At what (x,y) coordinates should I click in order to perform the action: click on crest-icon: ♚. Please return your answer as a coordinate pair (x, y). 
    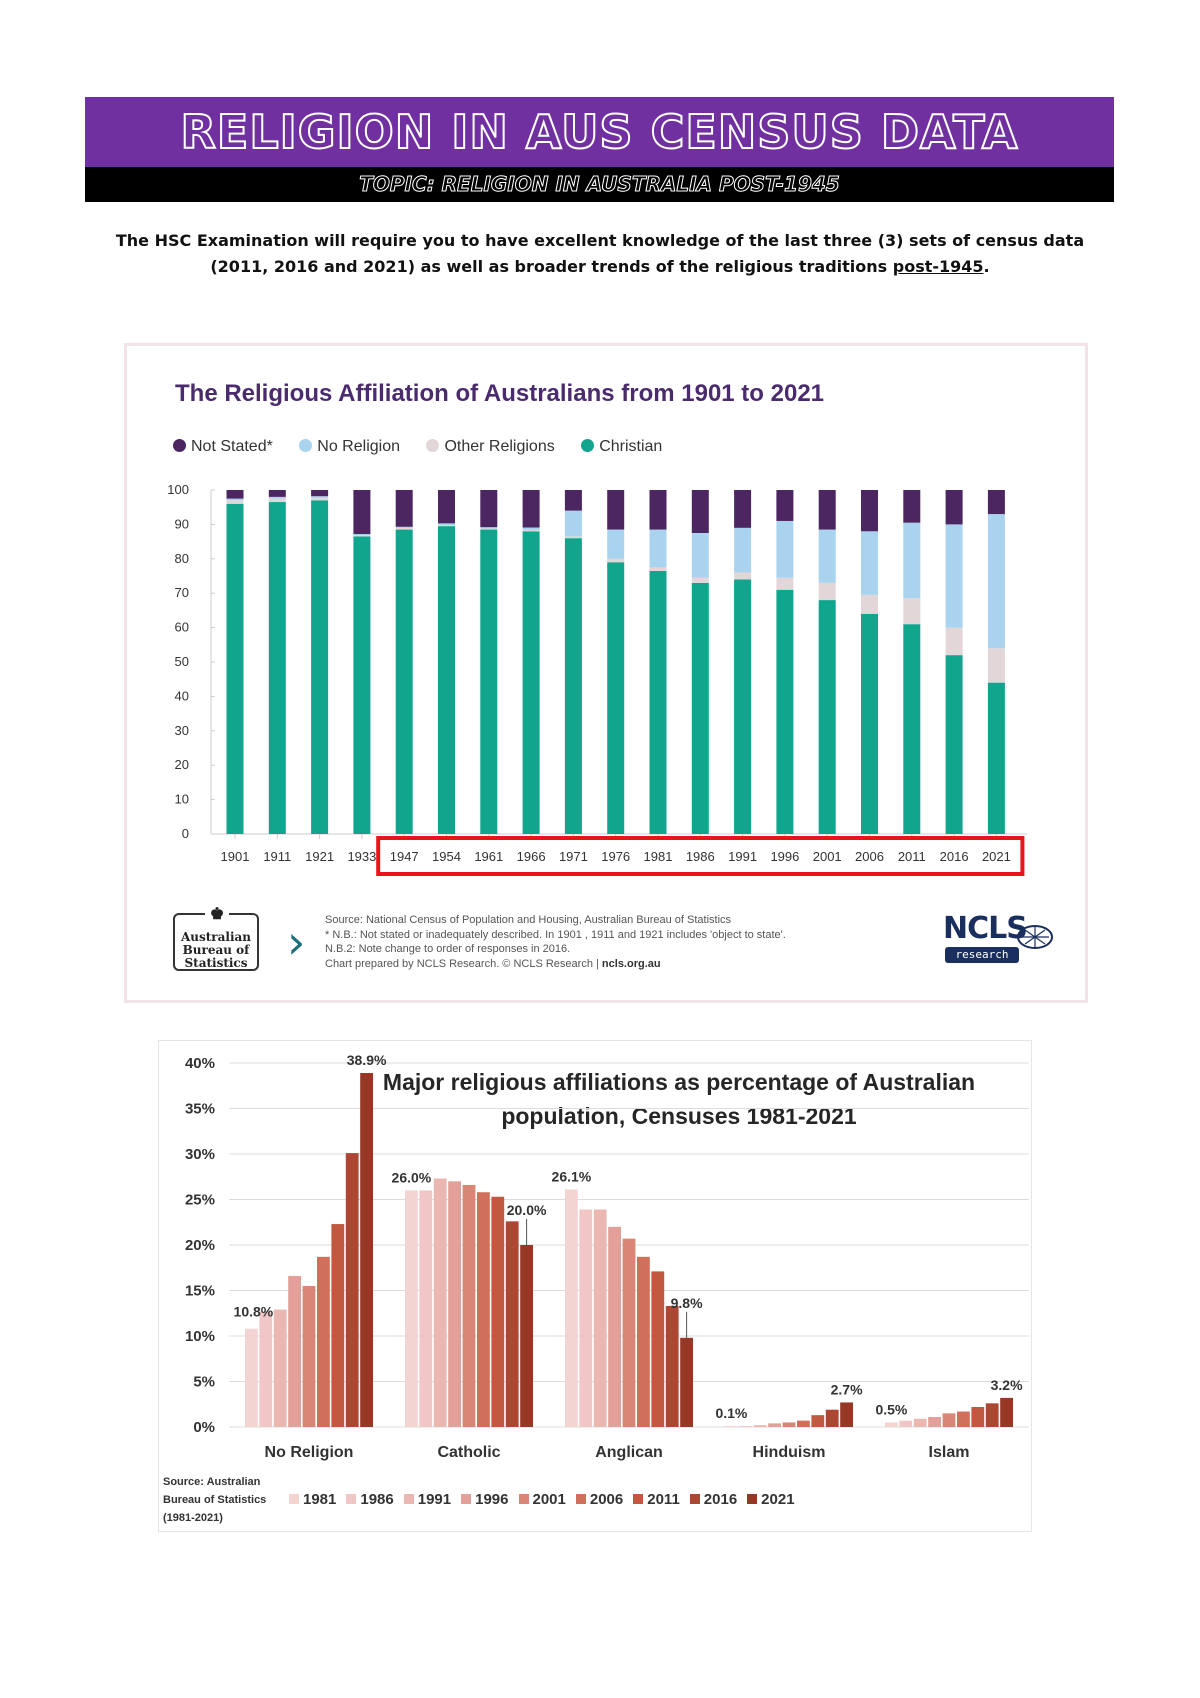
    Looking at the image, I should click on (217, 914).